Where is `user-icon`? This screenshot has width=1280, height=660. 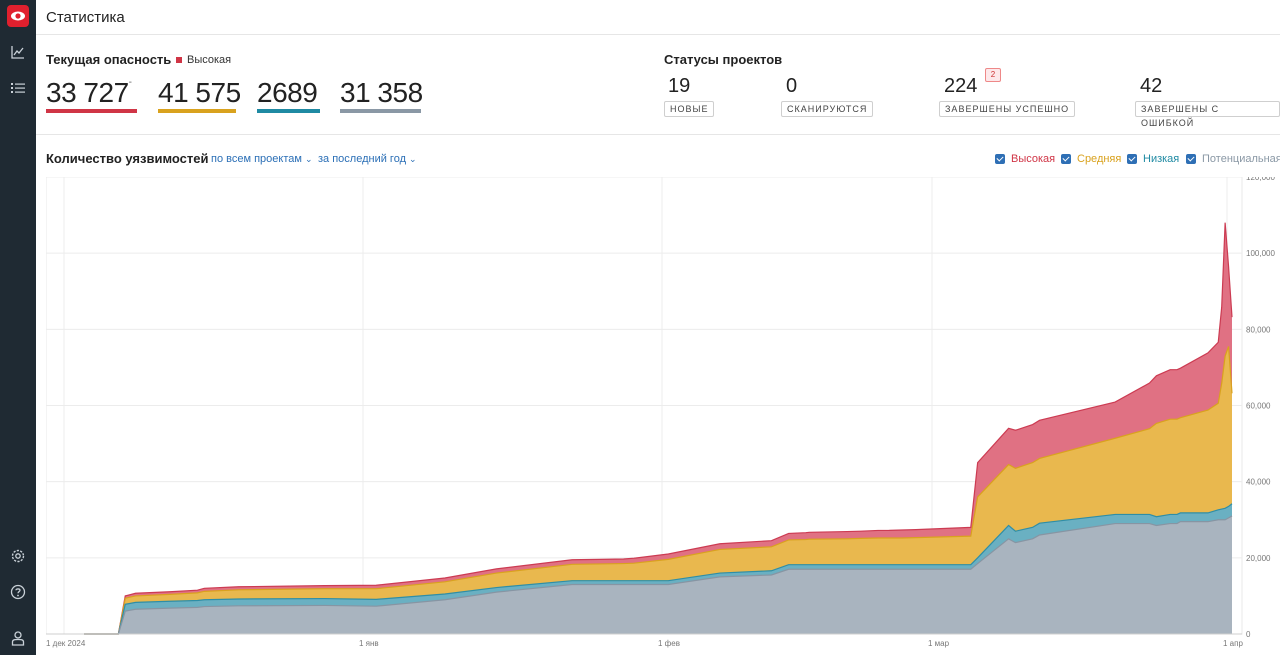 user-icon is located at coordinates (18, 638).